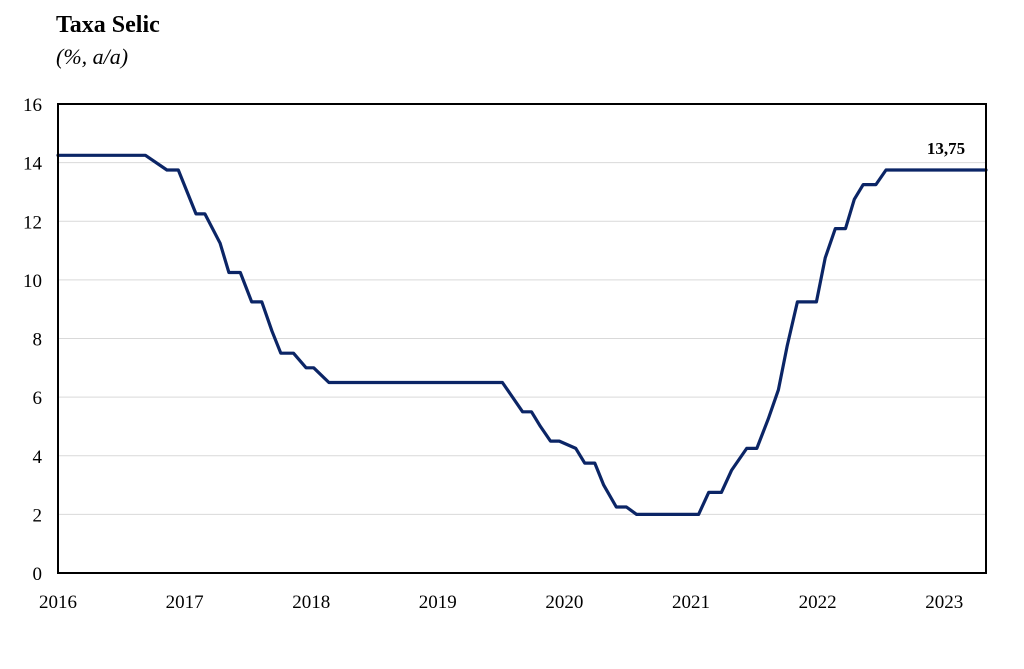 The image size is (1024, 669). Describe the element at coordinates (564, 602) in the screenshot. I see `x-tick-label: 2020` at that location.